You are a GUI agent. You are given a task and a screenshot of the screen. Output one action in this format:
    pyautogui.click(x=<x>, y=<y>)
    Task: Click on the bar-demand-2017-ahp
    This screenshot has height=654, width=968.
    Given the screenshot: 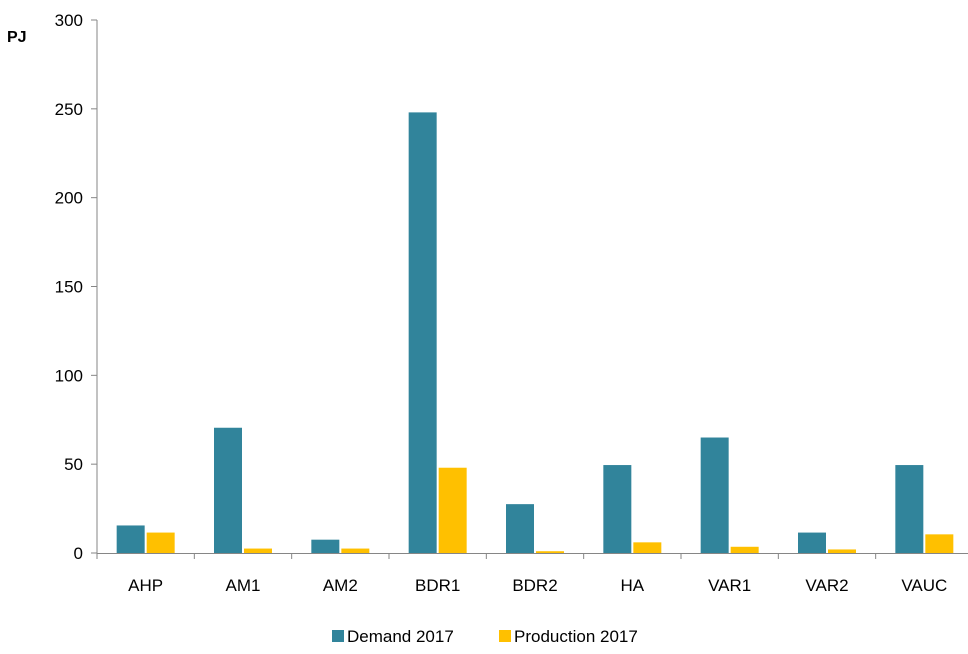 What is the action you would take?
    pyautogui.click(x=130, y=539)
    